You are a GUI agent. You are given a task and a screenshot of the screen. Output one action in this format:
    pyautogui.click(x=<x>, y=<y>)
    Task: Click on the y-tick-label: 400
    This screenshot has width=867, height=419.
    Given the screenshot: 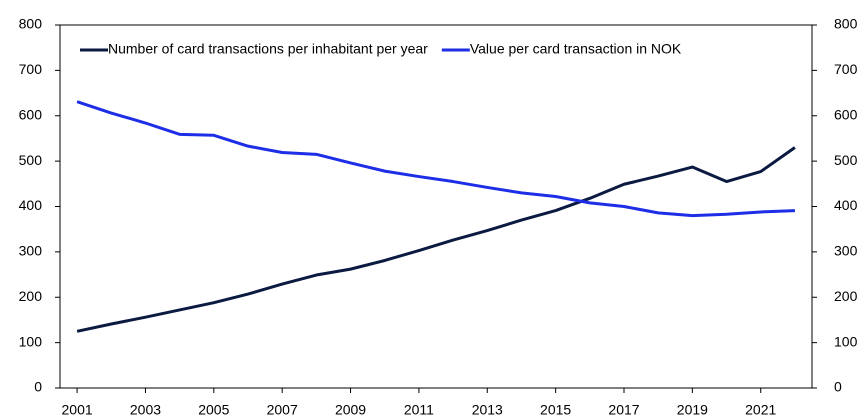 What is the action you would take?
    pyautogui.click(x=31, y=205)
    